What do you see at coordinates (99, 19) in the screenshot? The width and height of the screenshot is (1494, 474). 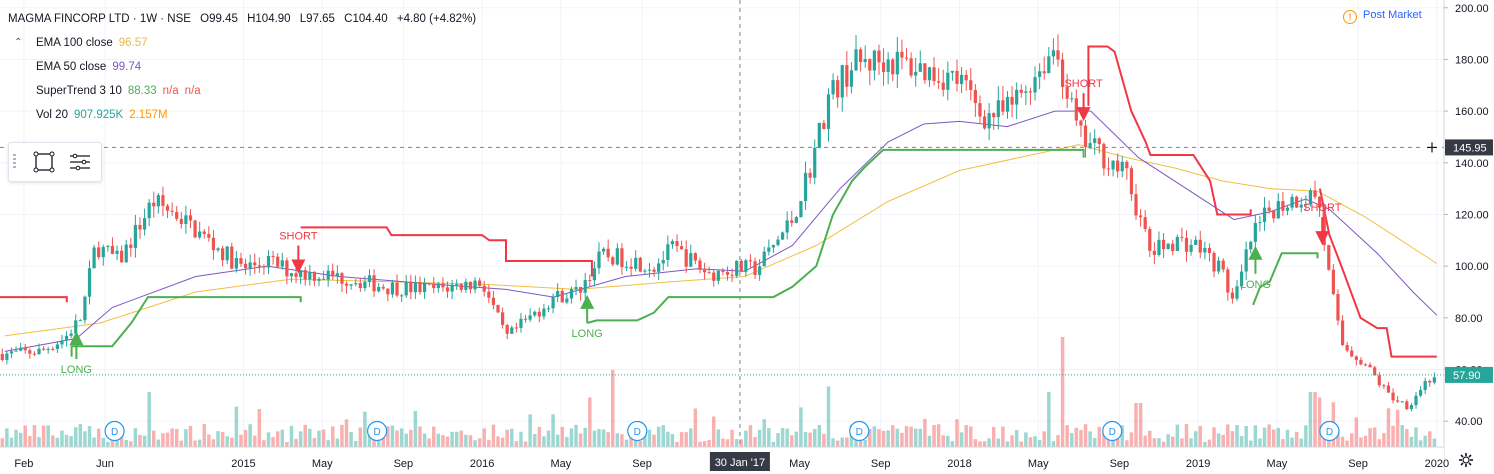 I see `symbol-title: MAGMA FINCORP LTD · 1W · NSE` at bounding box center [99, 19].